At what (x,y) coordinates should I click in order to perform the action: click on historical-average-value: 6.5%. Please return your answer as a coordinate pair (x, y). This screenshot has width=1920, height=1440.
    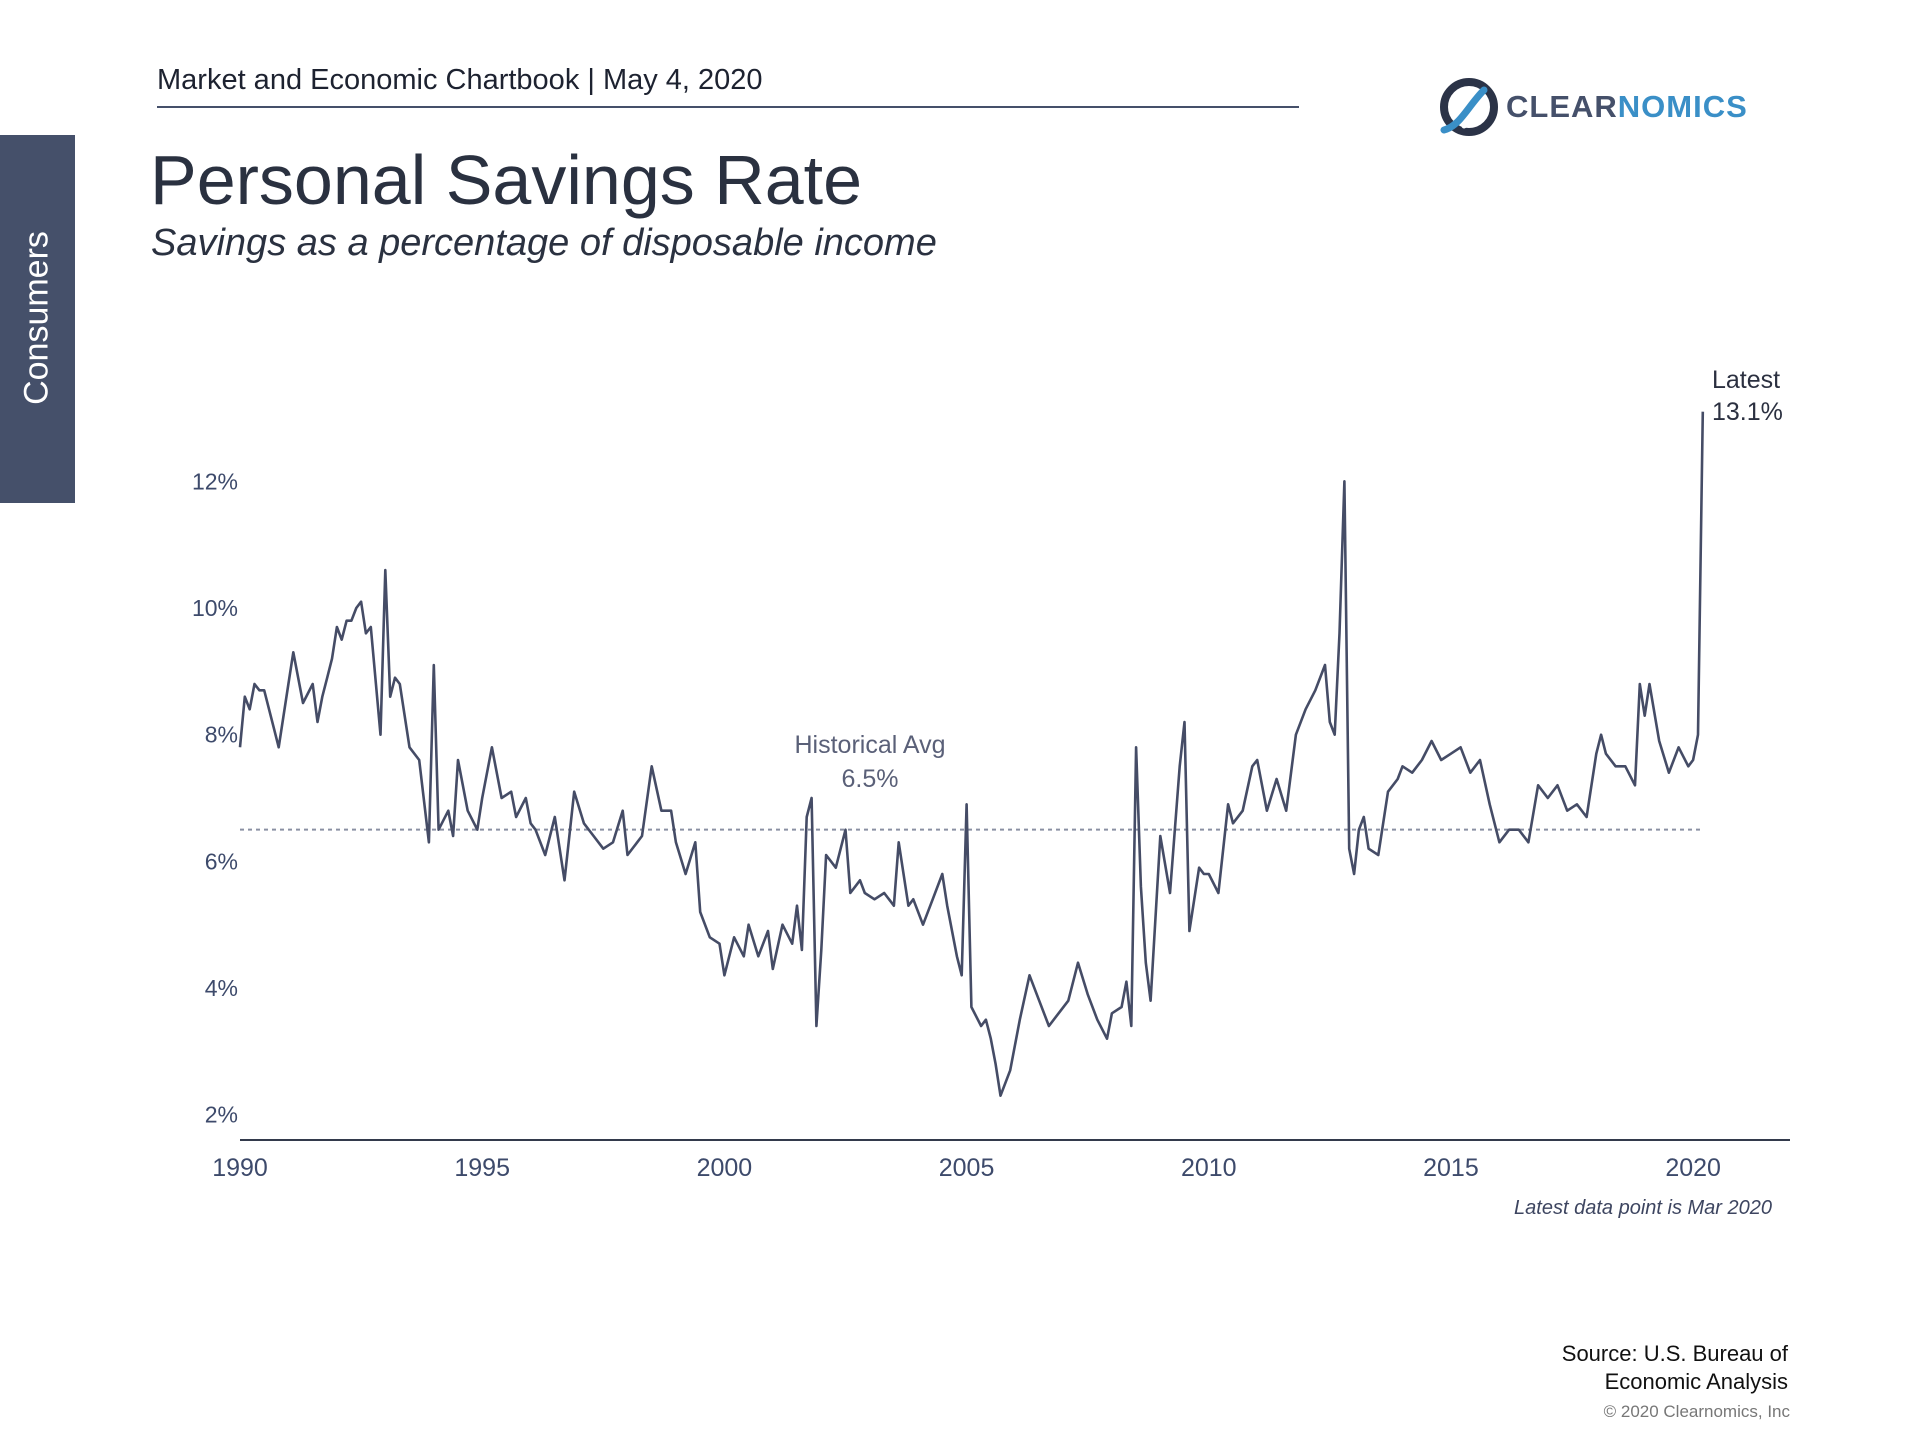
    Looking at the image, I should click on (870, 779).